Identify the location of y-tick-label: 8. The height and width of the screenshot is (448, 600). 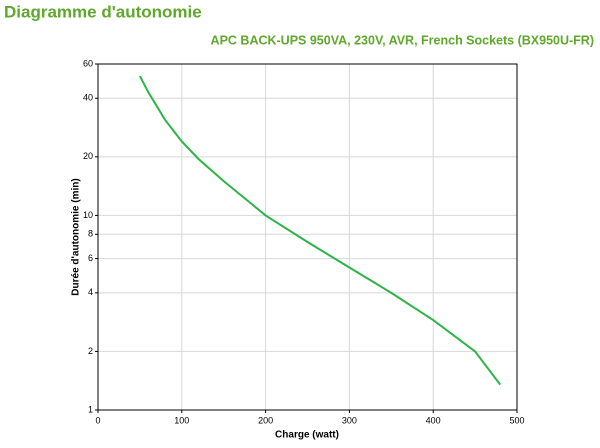
(90, 234).